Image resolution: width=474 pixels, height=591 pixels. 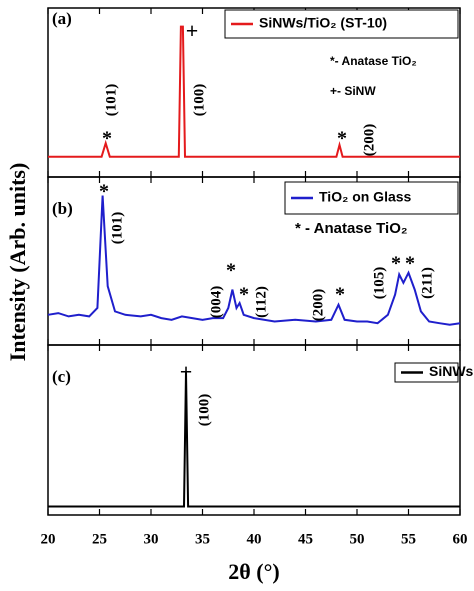 I want to click on annotation: (004), so click(x=216, y=302).